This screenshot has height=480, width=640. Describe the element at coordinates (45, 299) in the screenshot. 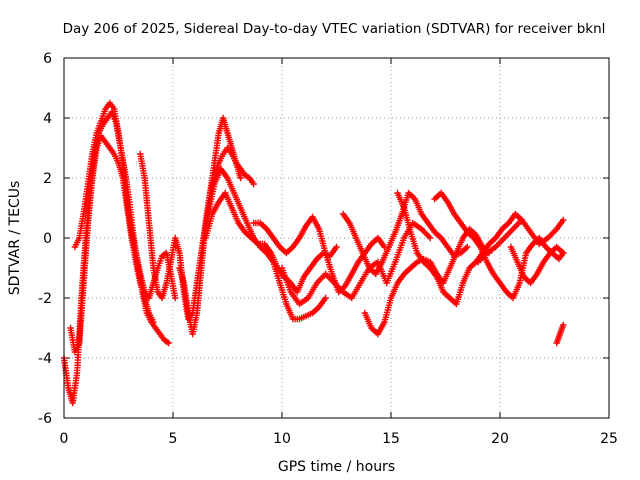

I see `y-tick-label: -2` at that location.